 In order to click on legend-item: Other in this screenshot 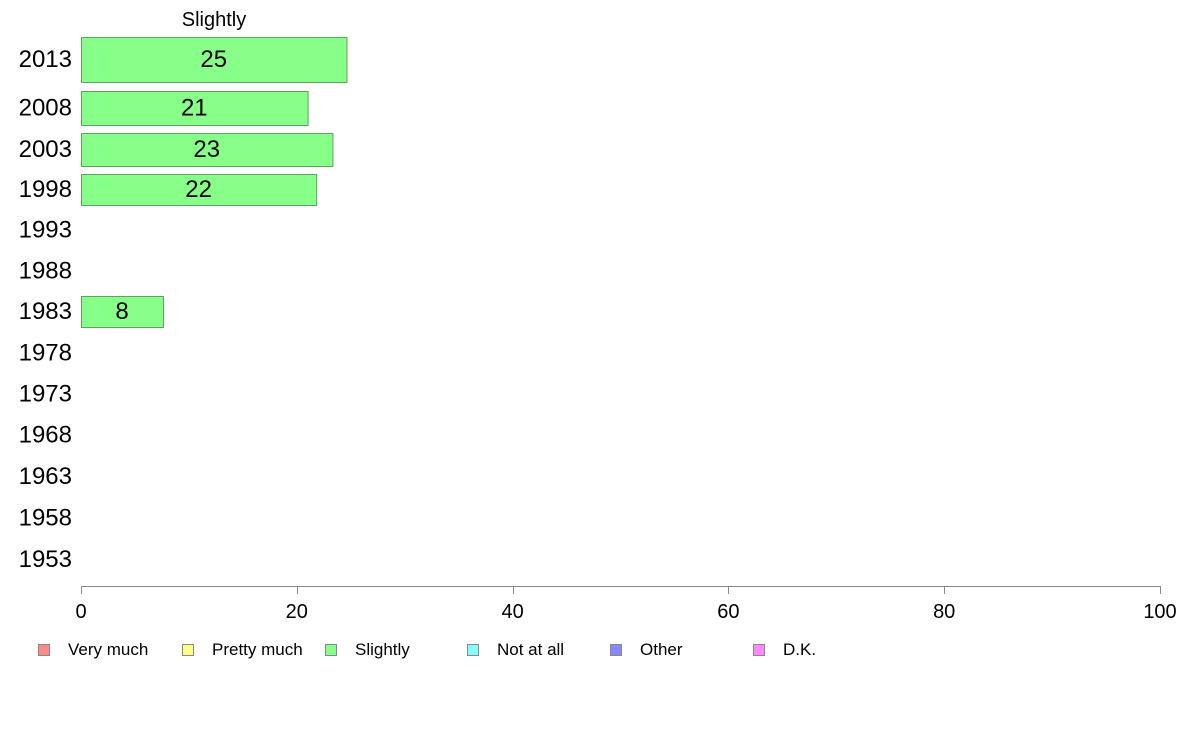, I will do `click(646, 650)`.